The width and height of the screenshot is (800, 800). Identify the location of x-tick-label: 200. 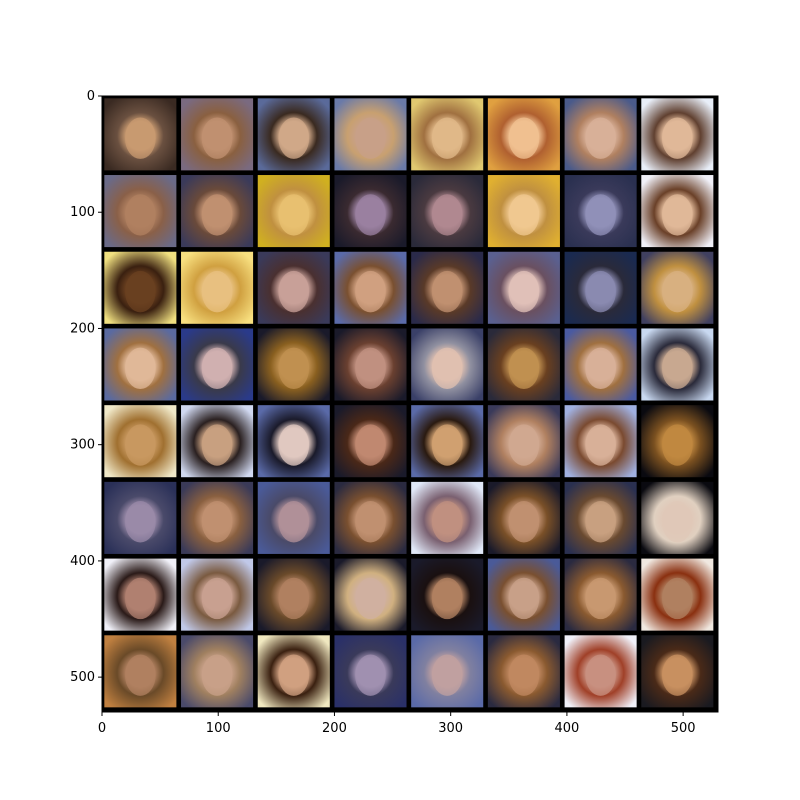
(334, 728).